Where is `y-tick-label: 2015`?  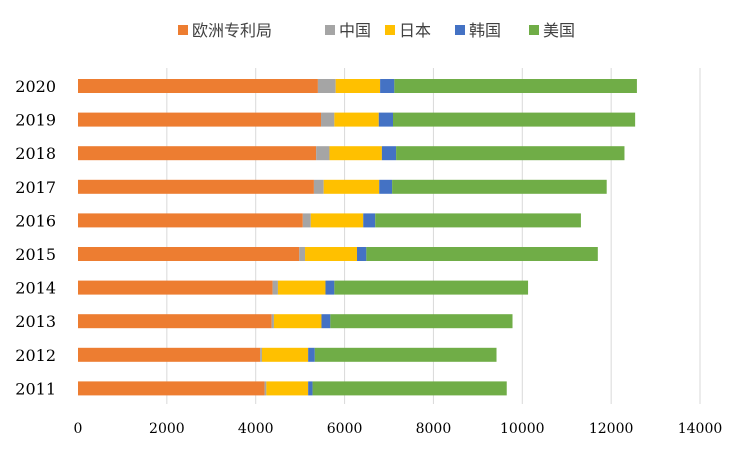
y-tick-label: 2015 is located at coordinates (35, 254).